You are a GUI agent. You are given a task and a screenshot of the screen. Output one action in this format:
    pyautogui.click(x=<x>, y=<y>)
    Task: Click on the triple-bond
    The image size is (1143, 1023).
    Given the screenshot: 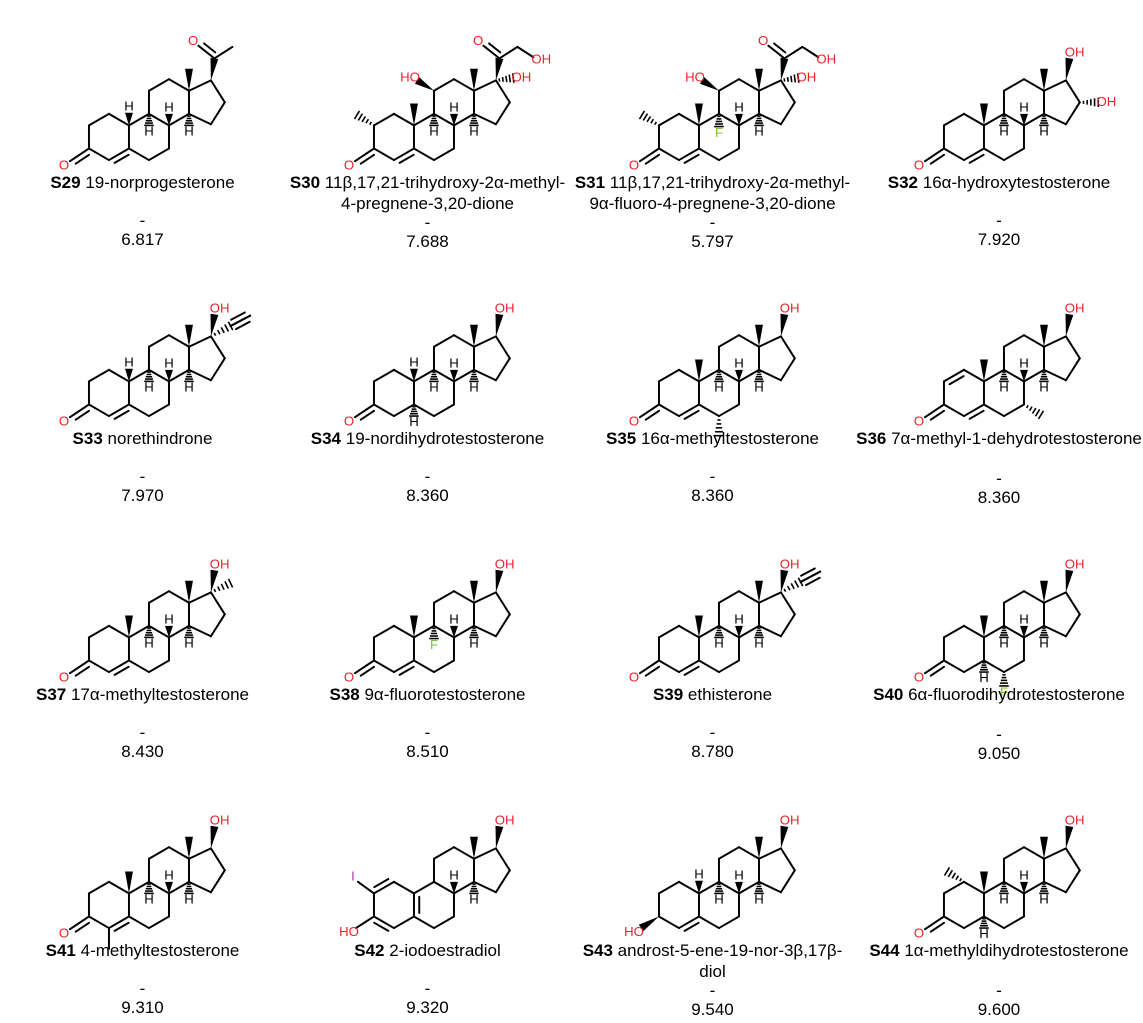 What is the action you would take?
    pyautogui.click(x=811, y=577)
    